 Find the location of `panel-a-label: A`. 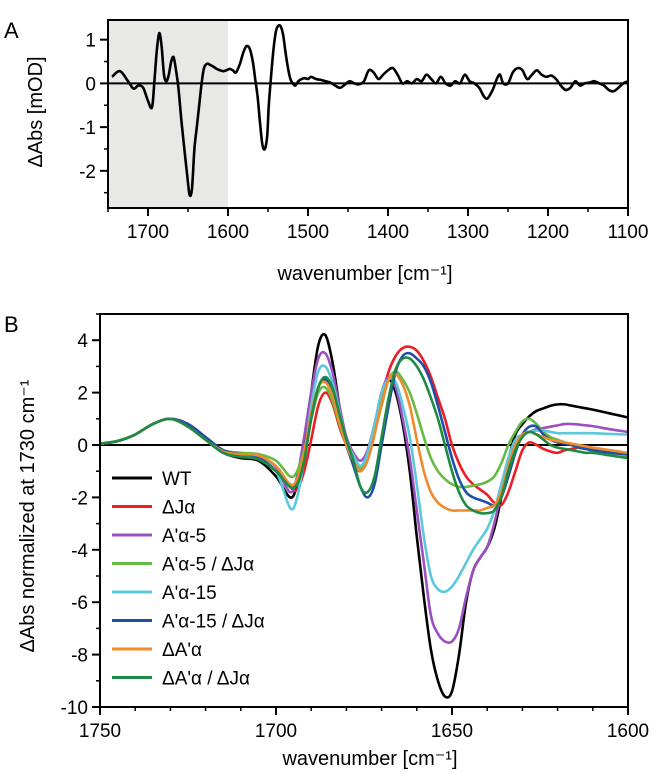

panel-a-label: A is located at coordinates (11, 30).